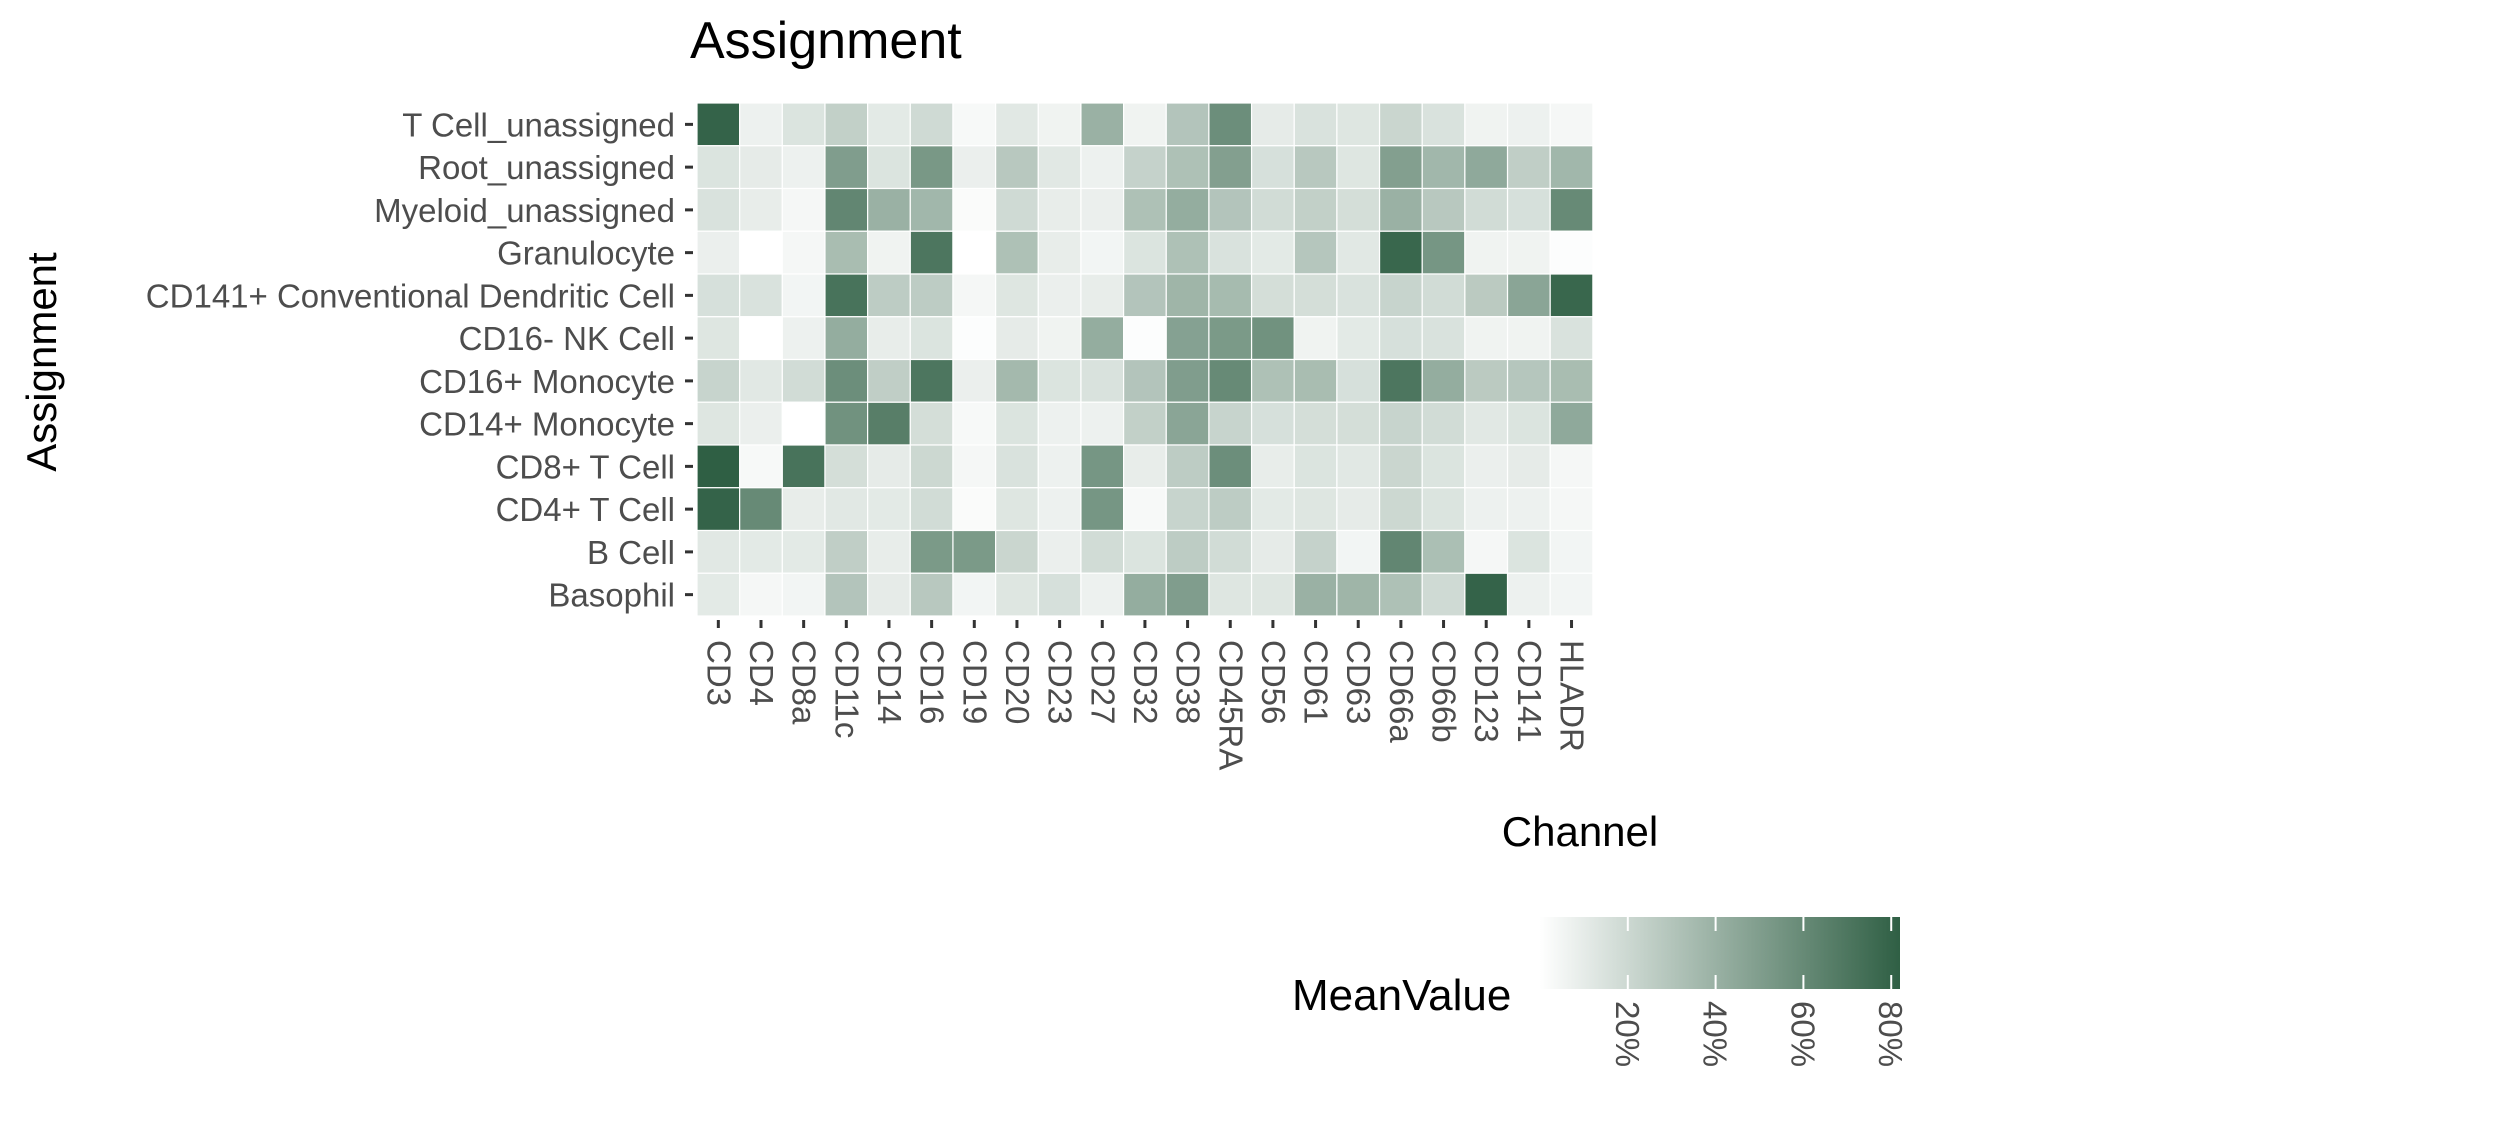  Describe the element at coordinates (1486, 691) in the screenshot. I see `x-tick-label: CD123` at that location.